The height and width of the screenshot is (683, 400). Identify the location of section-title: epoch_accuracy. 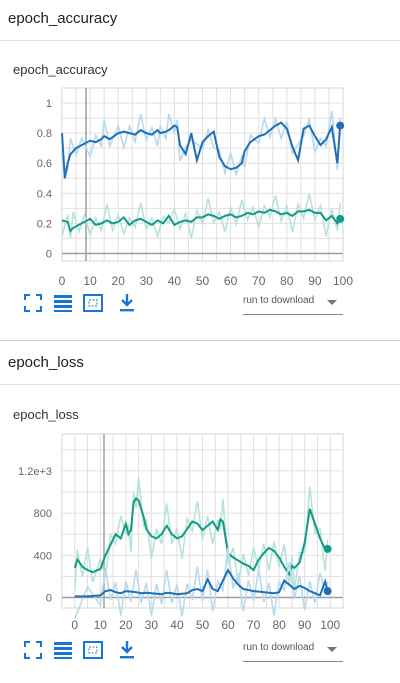
(62, 18).